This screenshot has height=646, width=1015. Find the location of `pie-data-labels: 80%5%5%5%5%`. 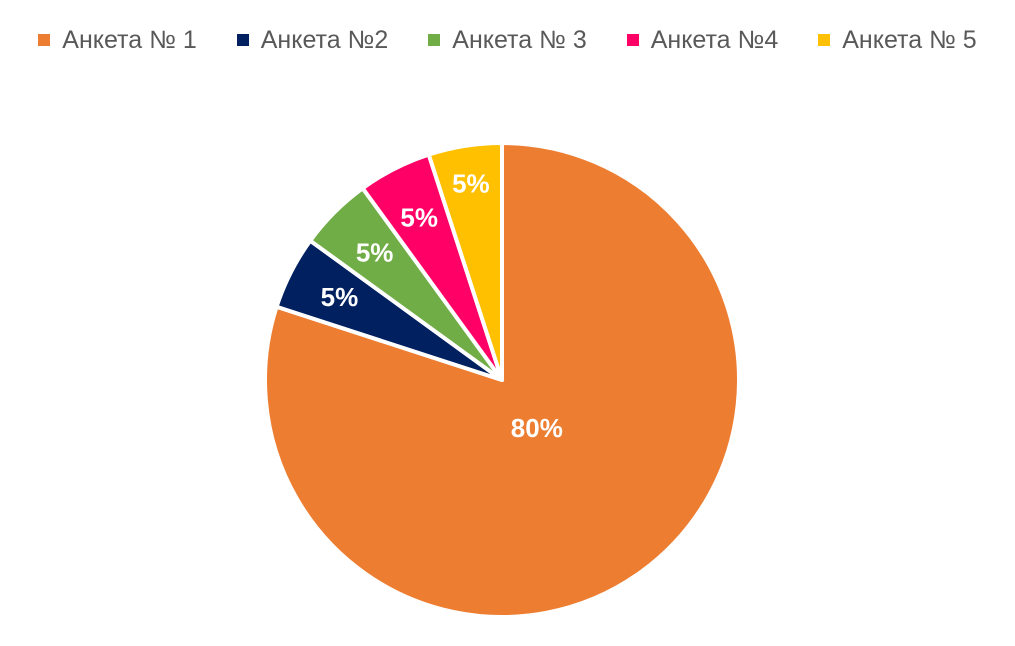

pie-data-labels: 80%5%5%5%5% is located at coordinates (442, 305).